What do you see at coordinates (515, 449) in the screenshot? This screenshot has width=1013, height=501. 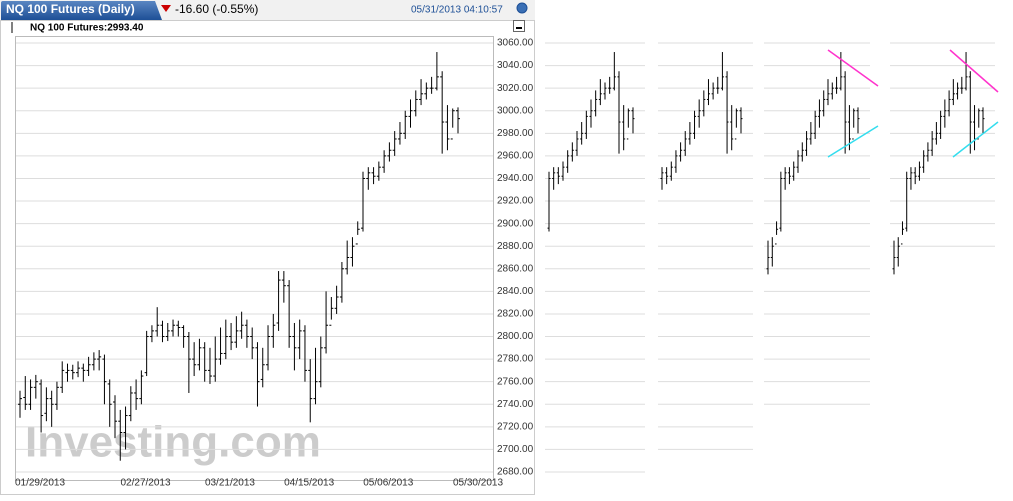 I see `y-tick-label: 2700.00` at bounding box center [515, 449].